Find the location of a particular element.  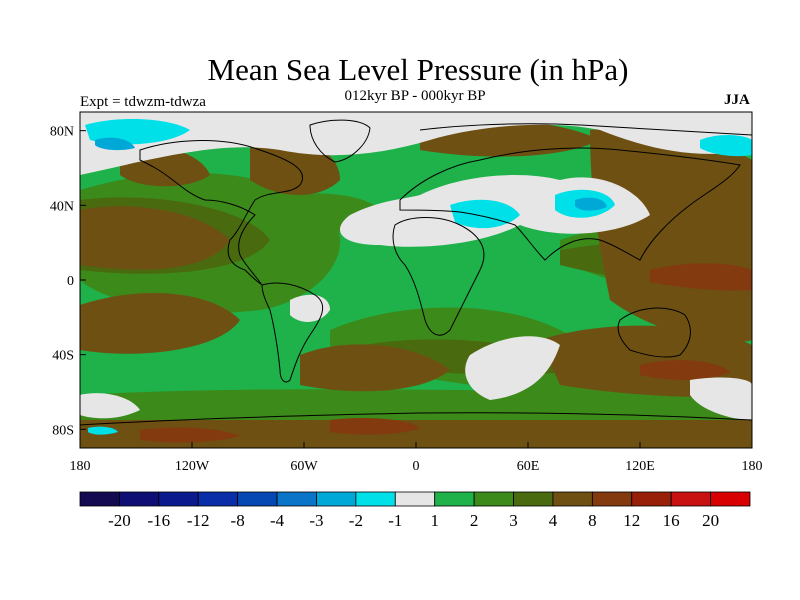

colorbar-label: -4 is located at coordinates (277, 520).